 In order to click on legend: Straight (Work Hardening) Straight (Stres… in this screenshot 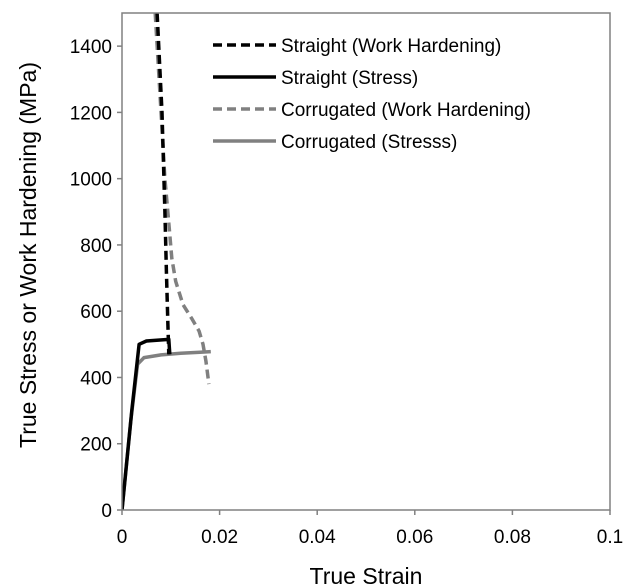, I will do `click(372, 94)`.